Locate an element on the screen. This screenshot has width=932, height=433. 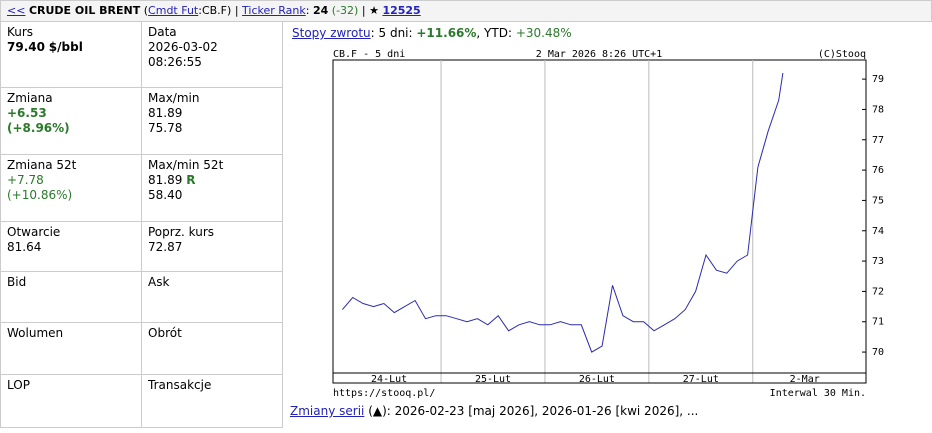
cell-value-line: (+10.86%) is located at coordinates (71, 195).